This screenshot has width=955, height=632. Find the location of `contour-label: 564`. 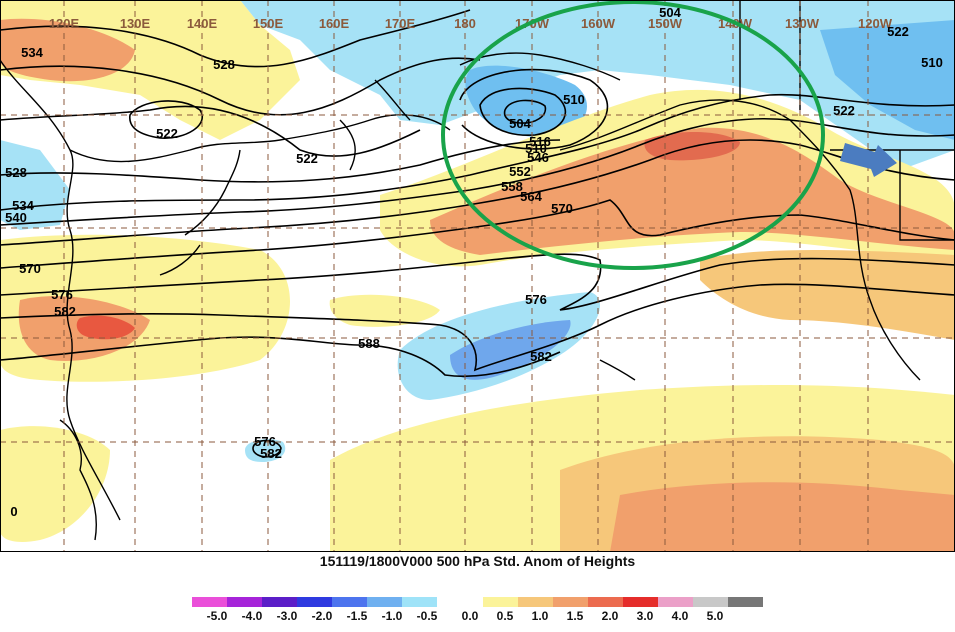

contour-label: 564 is located at coordinates (531, 196).